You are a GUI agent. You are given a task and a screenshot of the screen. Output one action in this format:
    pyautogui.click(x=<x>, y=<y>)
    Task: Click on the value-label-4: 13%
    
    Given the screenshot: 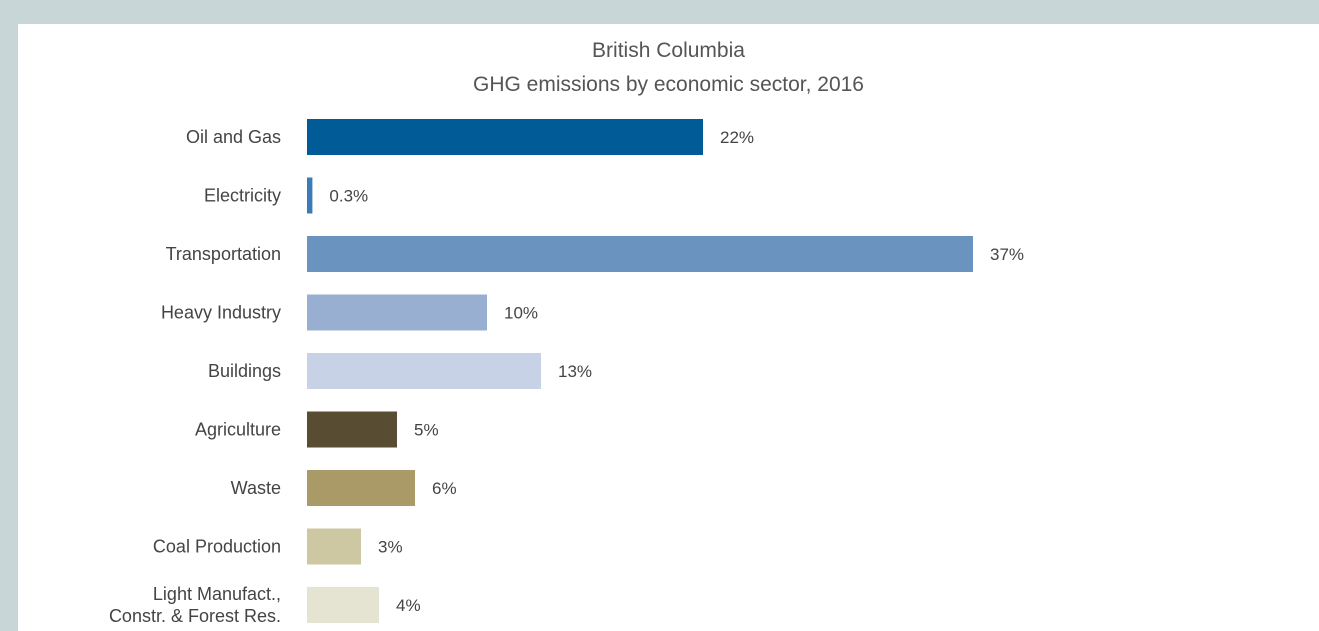 What is the action you would take?
    pyautogui.click(x=575, y=371)
    